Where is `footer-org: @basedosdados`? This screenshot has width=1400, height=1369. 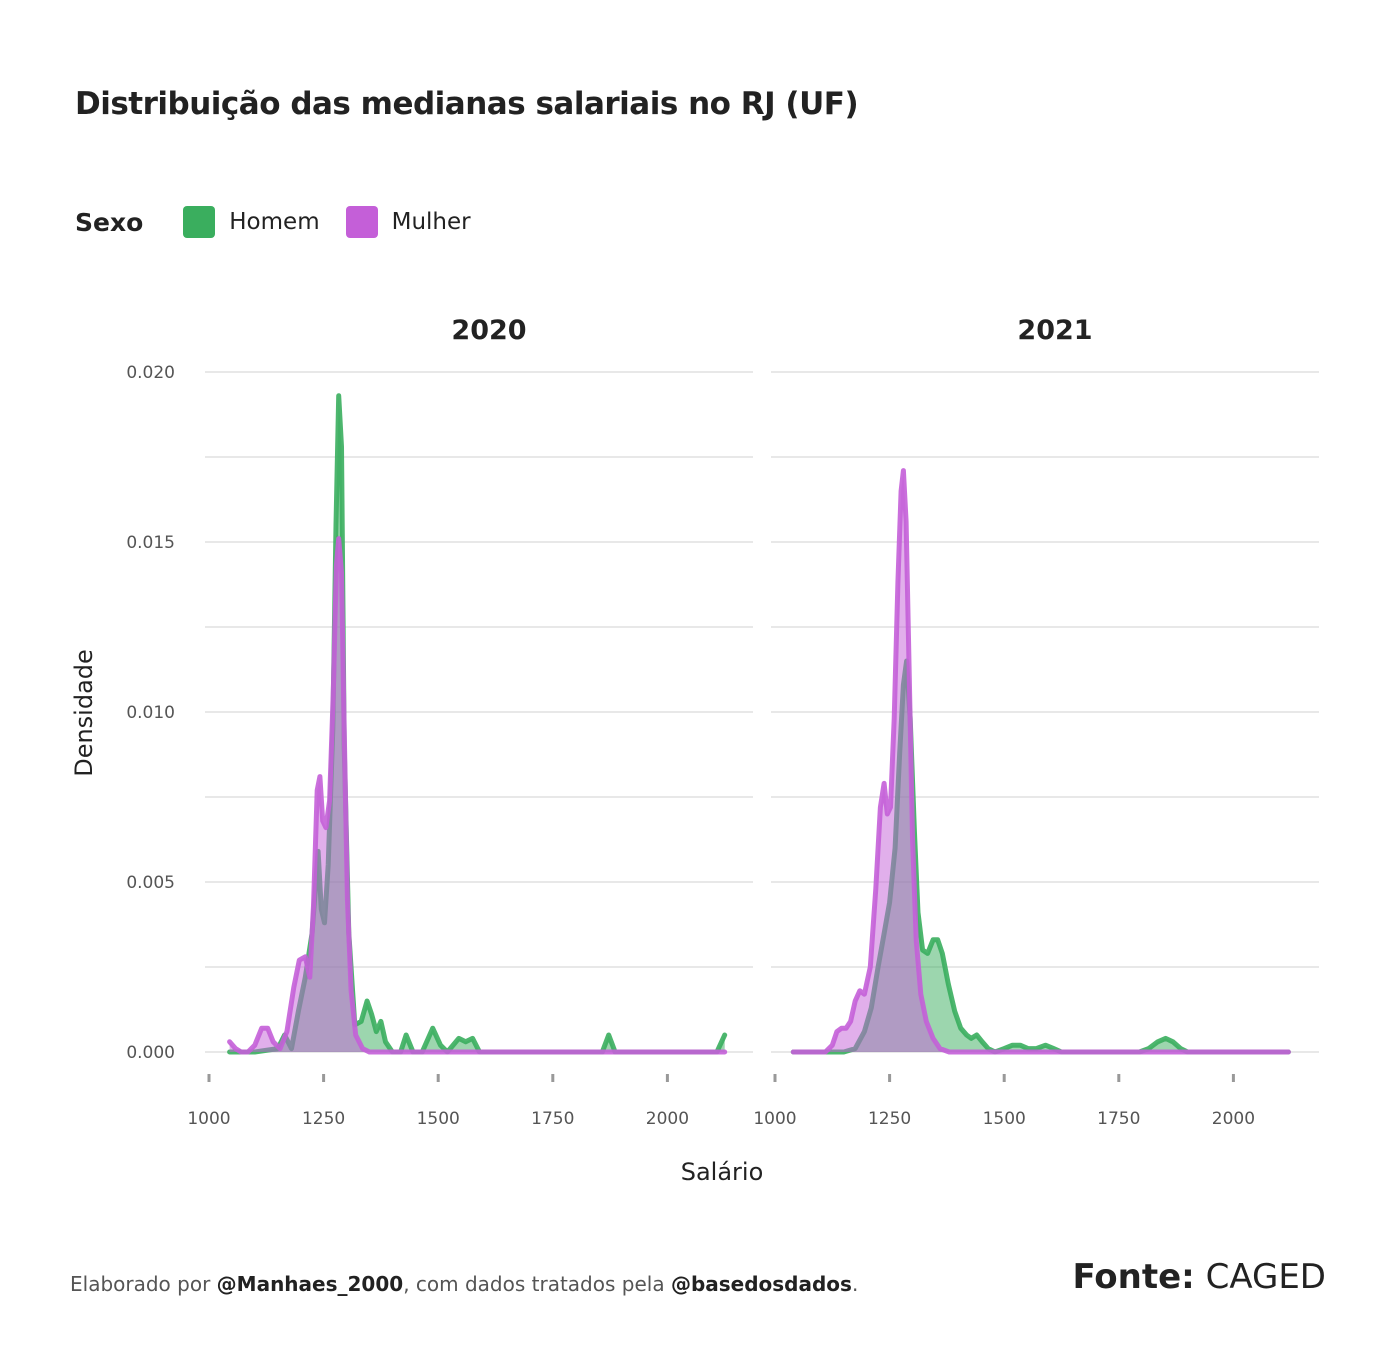 footer-org: @basedosdados is located at coordinates (761, 1284).